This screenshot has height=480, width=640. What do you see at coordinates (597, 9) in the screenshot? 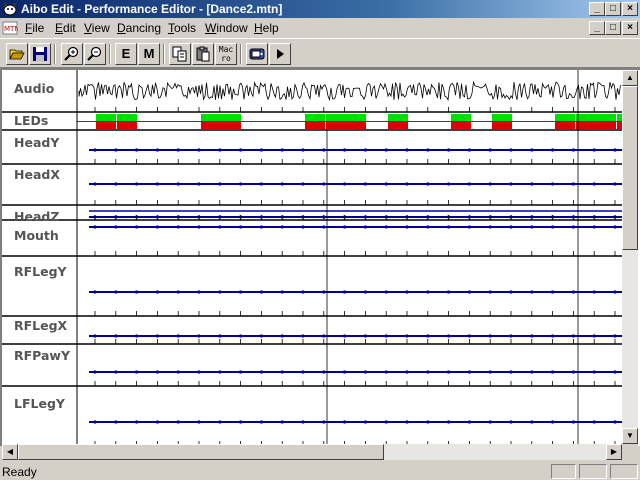
I see `minimize-button: _` at bounding box center [597, 9].